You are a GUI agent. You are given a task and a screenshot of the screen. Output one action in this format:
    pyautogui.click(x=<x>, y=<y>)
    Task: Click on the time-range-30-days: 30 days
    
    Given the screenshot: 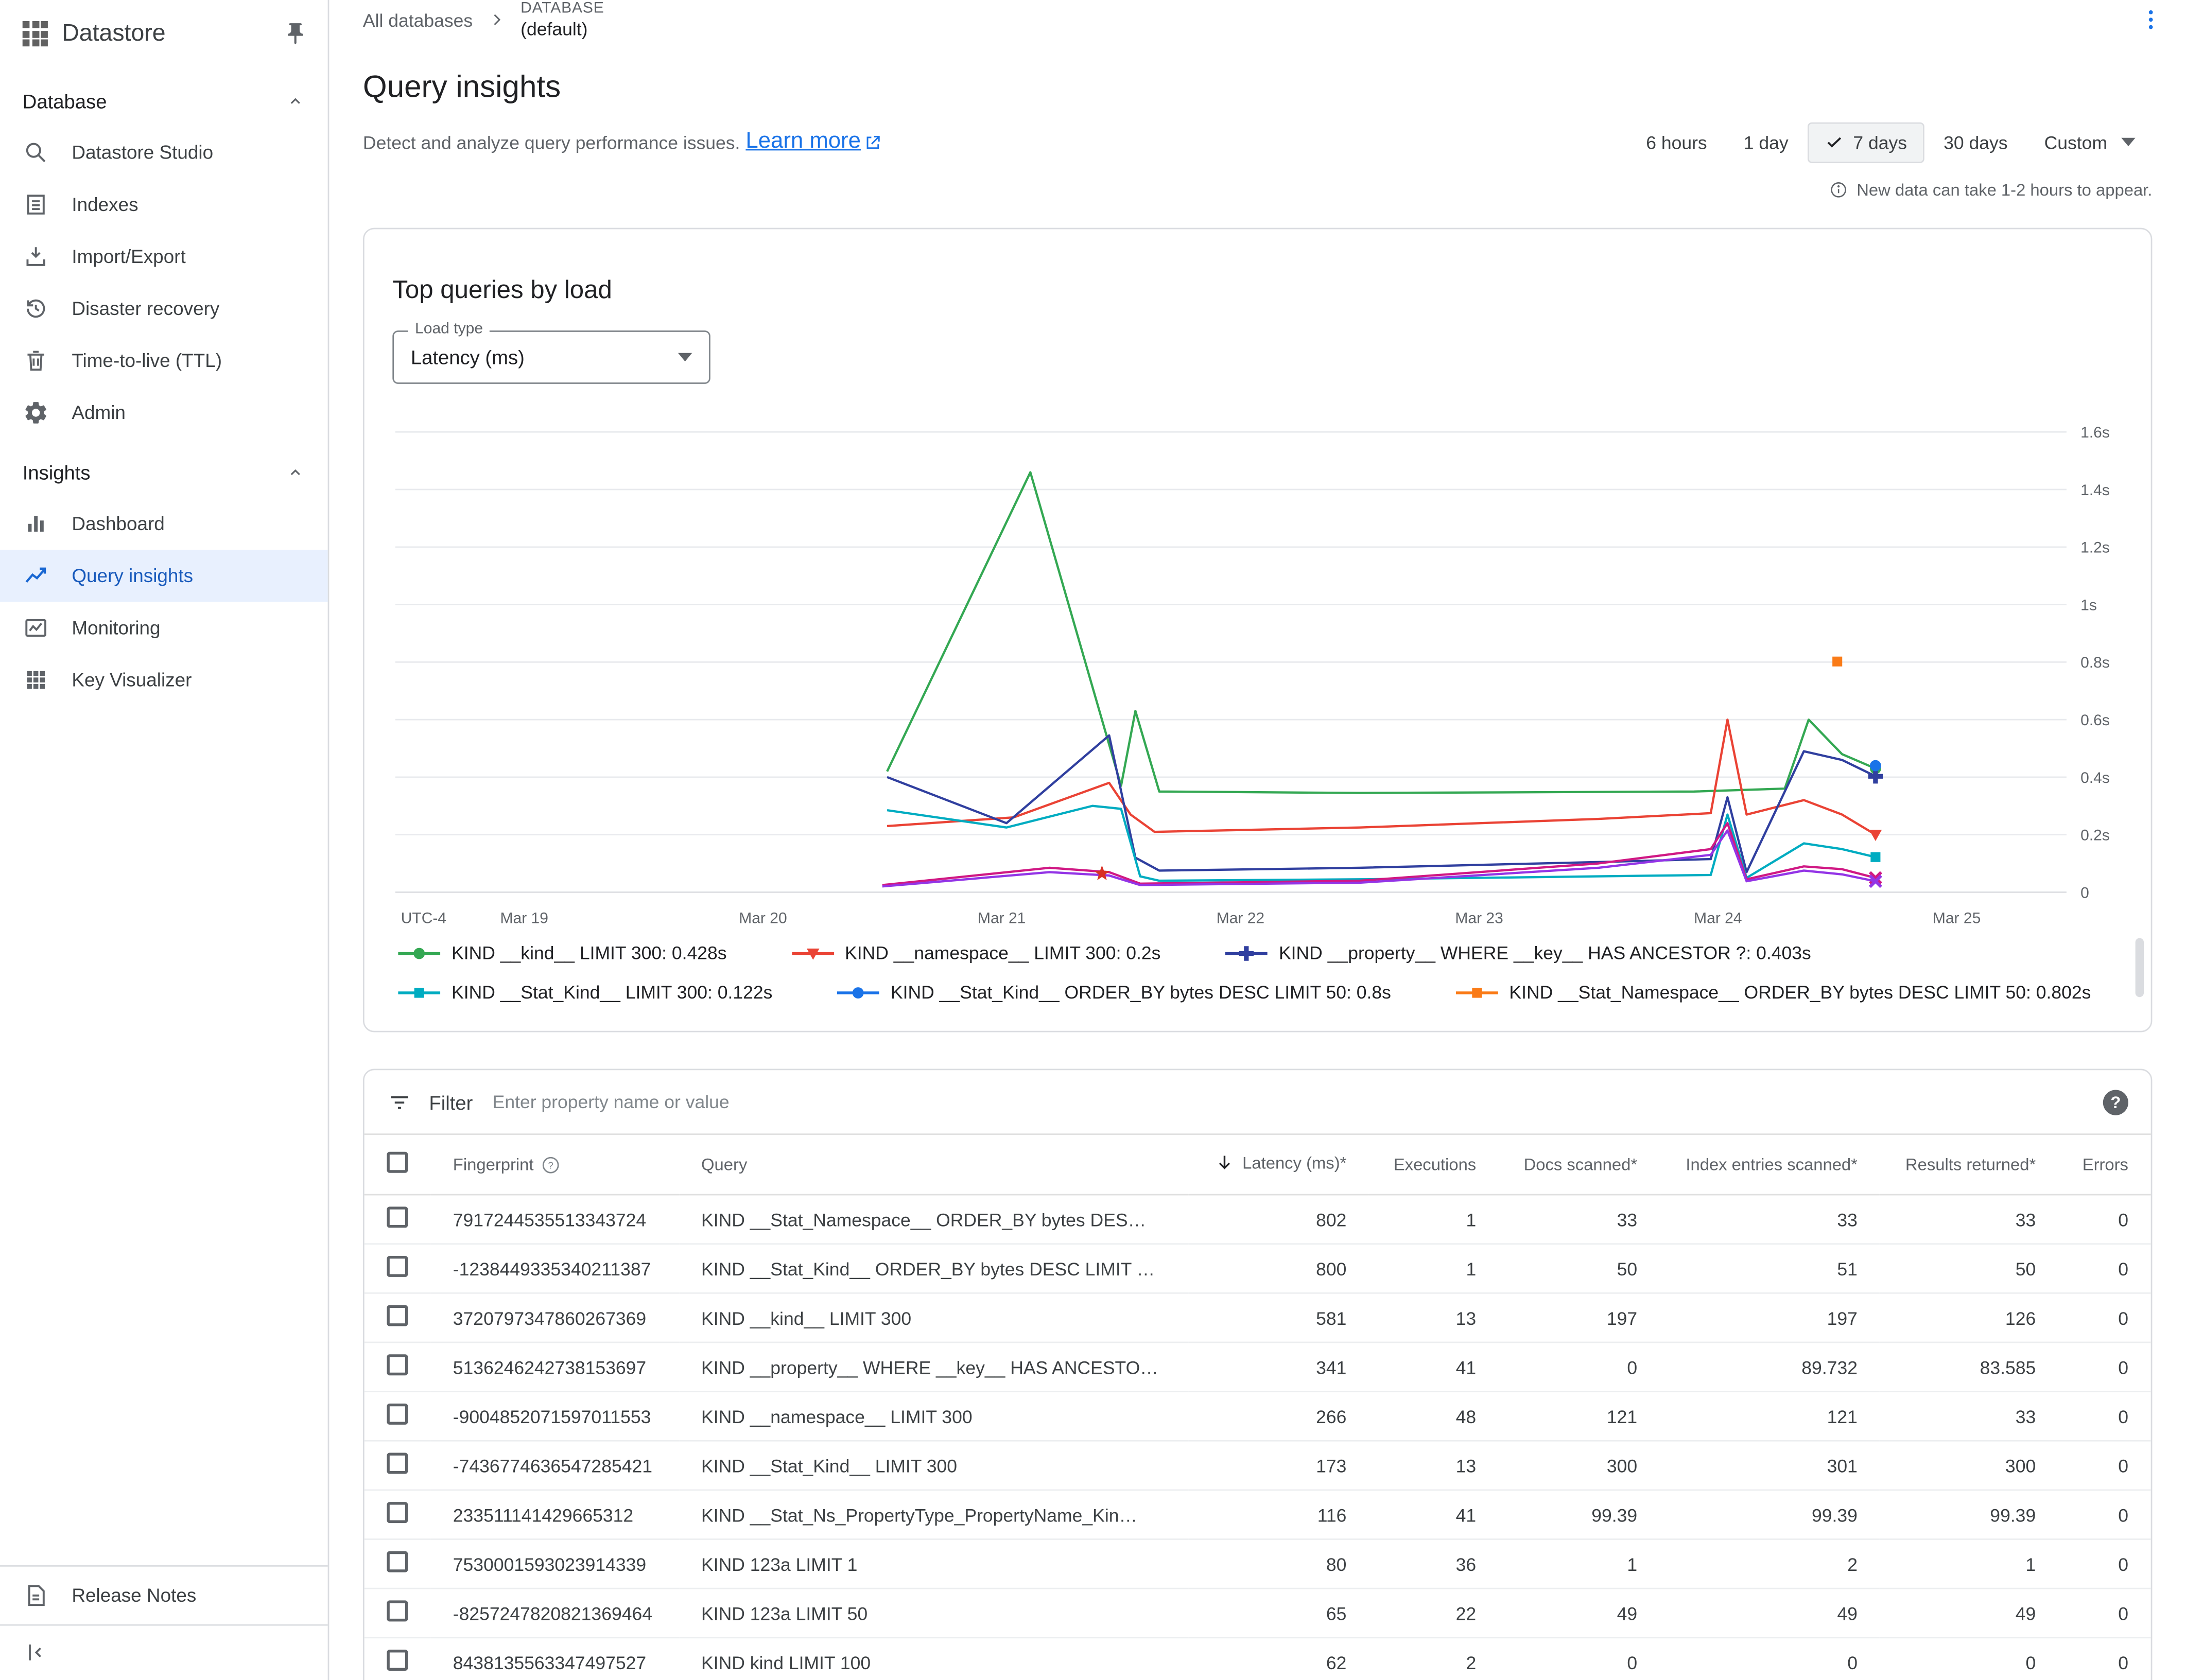 What is the action you would take?
    pyautogui.click(x=1975, y=142)
    